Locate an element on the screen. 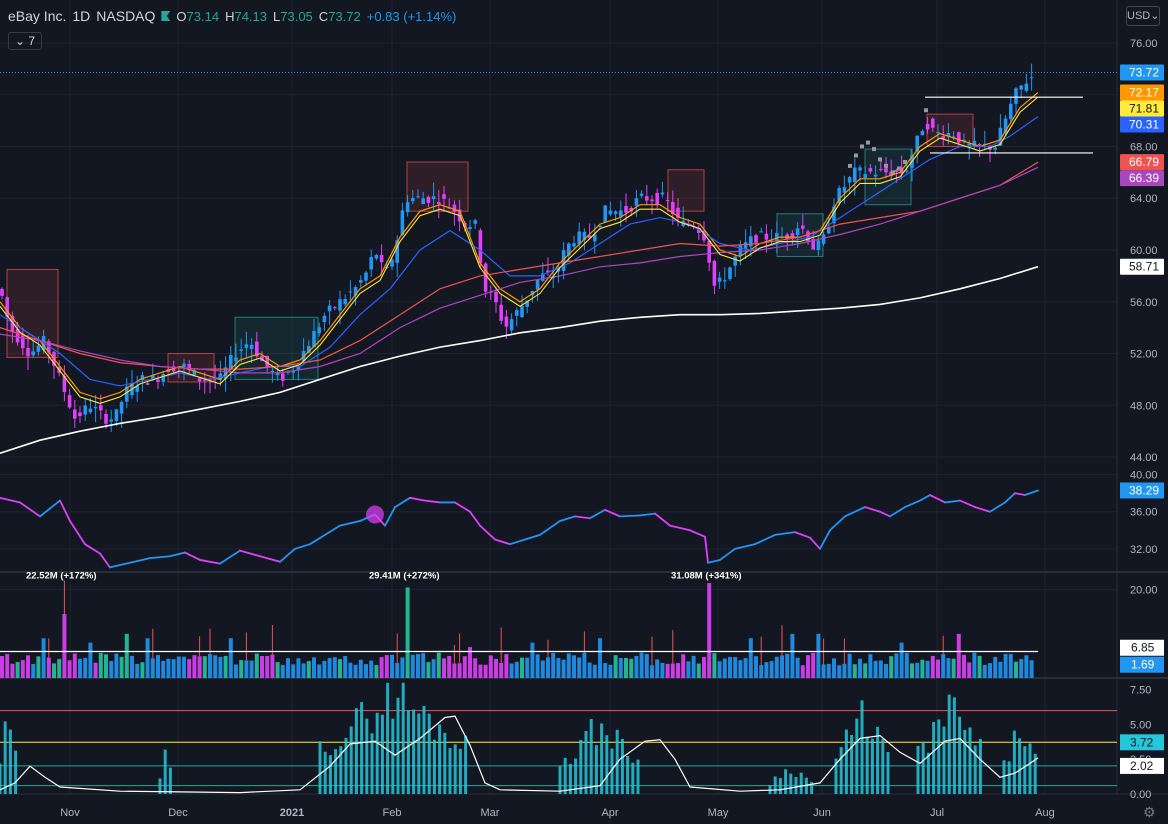 The height and width of the screenshot is (824, 1168). interval-label: 1D is located at coordinates (81, 16).